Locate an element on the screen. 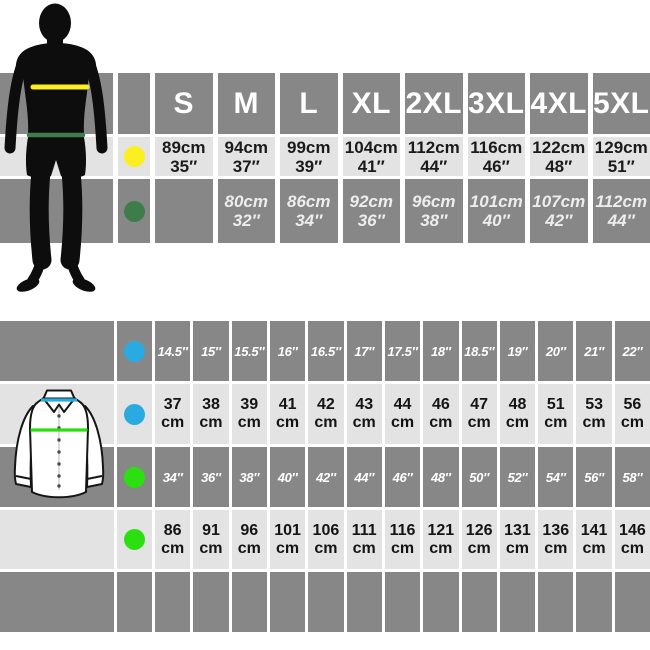  chest-size-cm-cell: 101 cm is located at coordinates (287, 539).